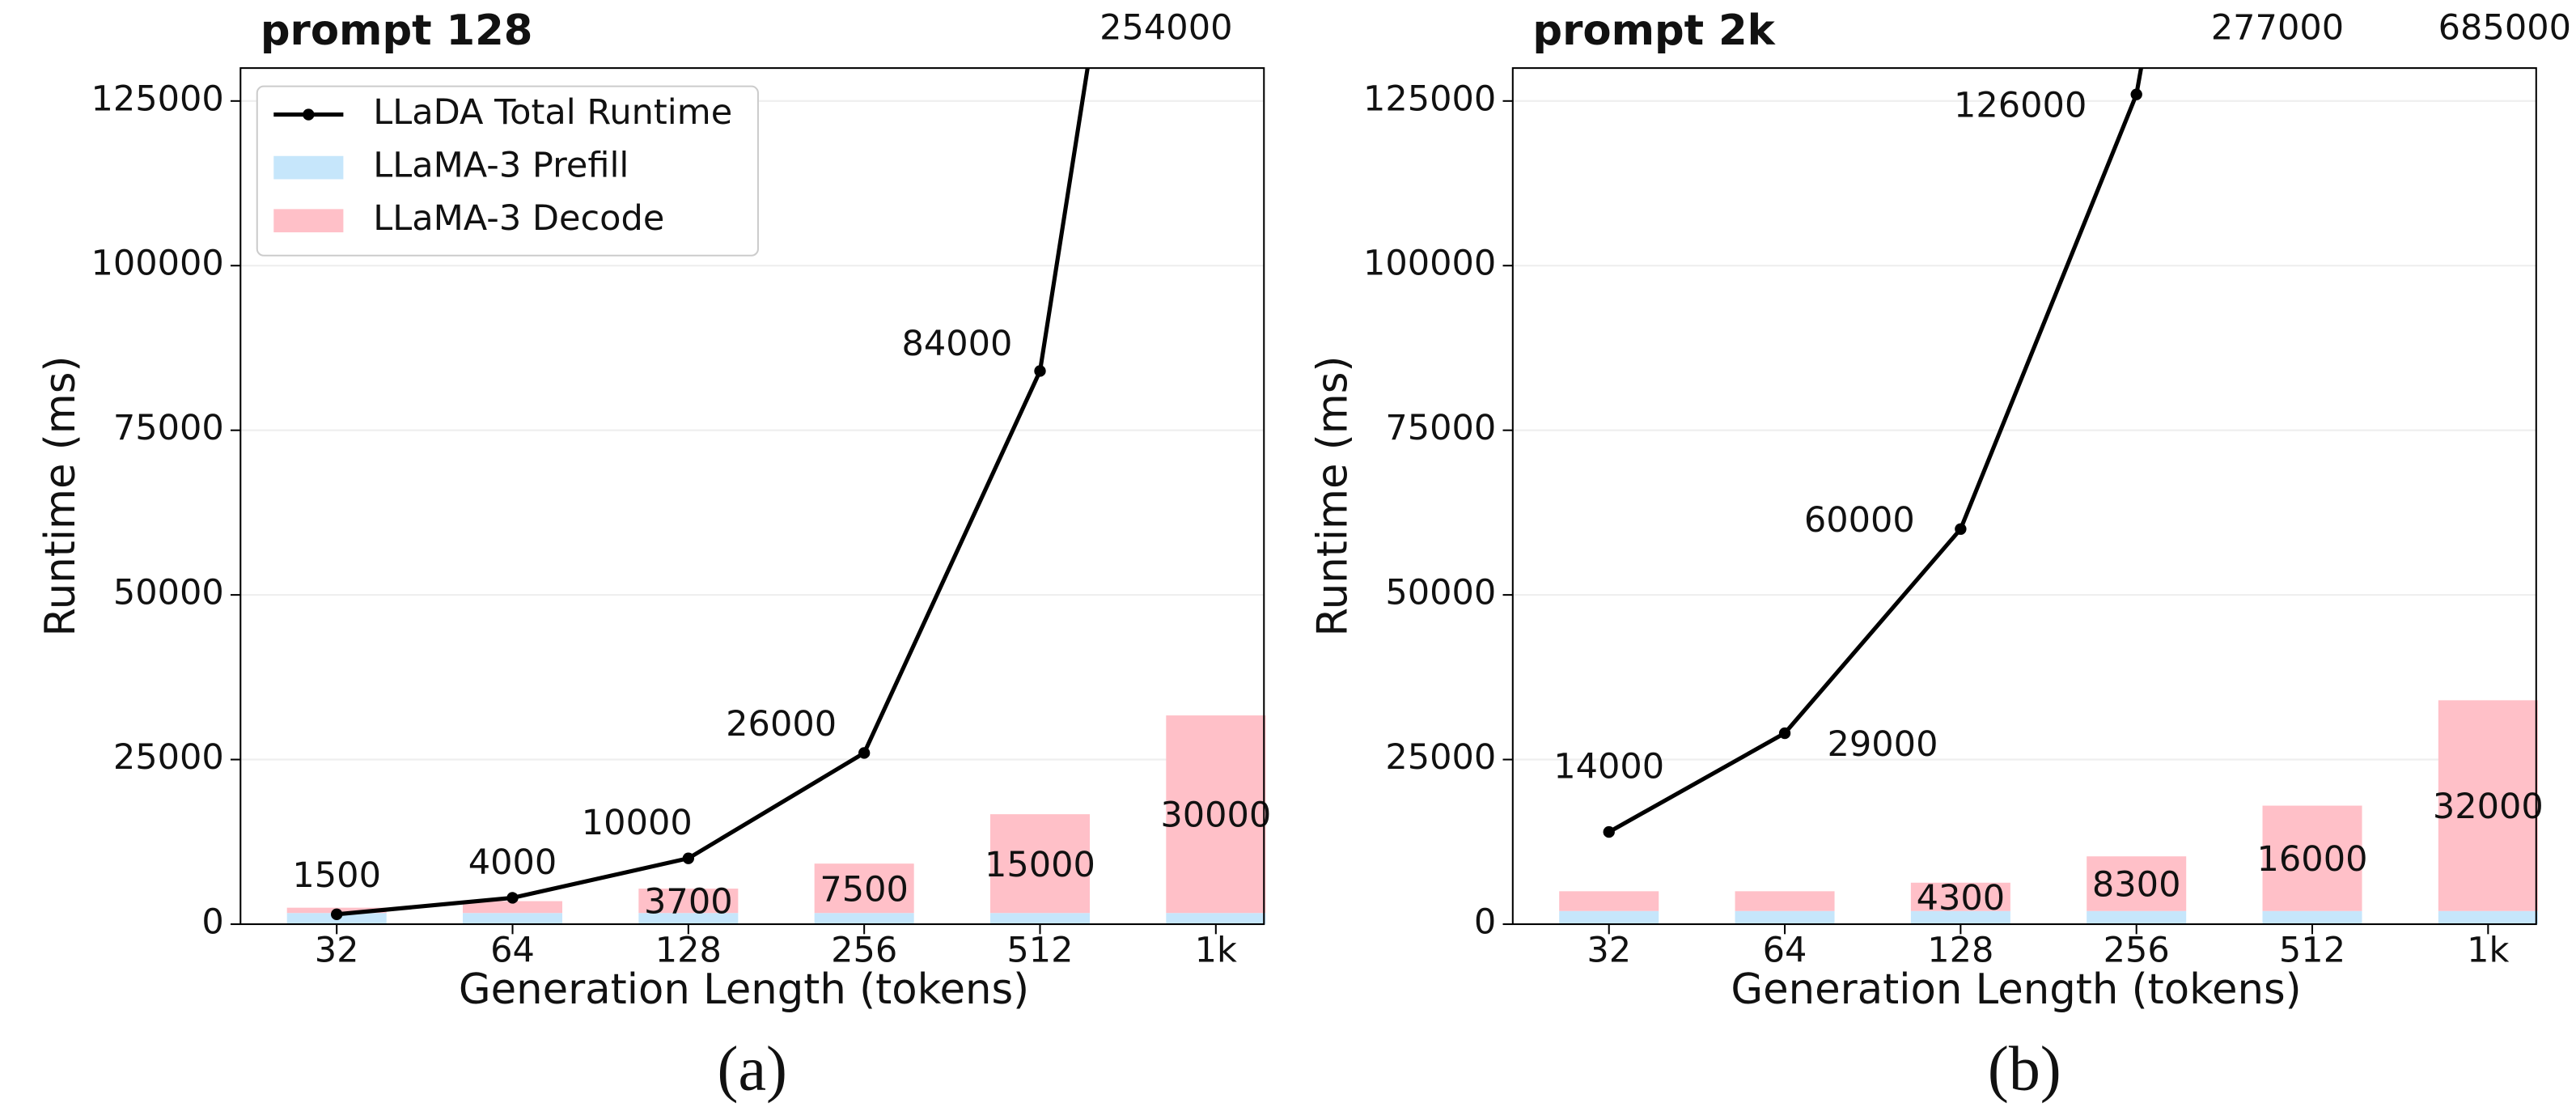 This screenshot has height=1120, width=2576. What do you see at coordinates (957, 344) in the screenshot?
I see `line-value-label: 84000` at bounding box center [957, 344].